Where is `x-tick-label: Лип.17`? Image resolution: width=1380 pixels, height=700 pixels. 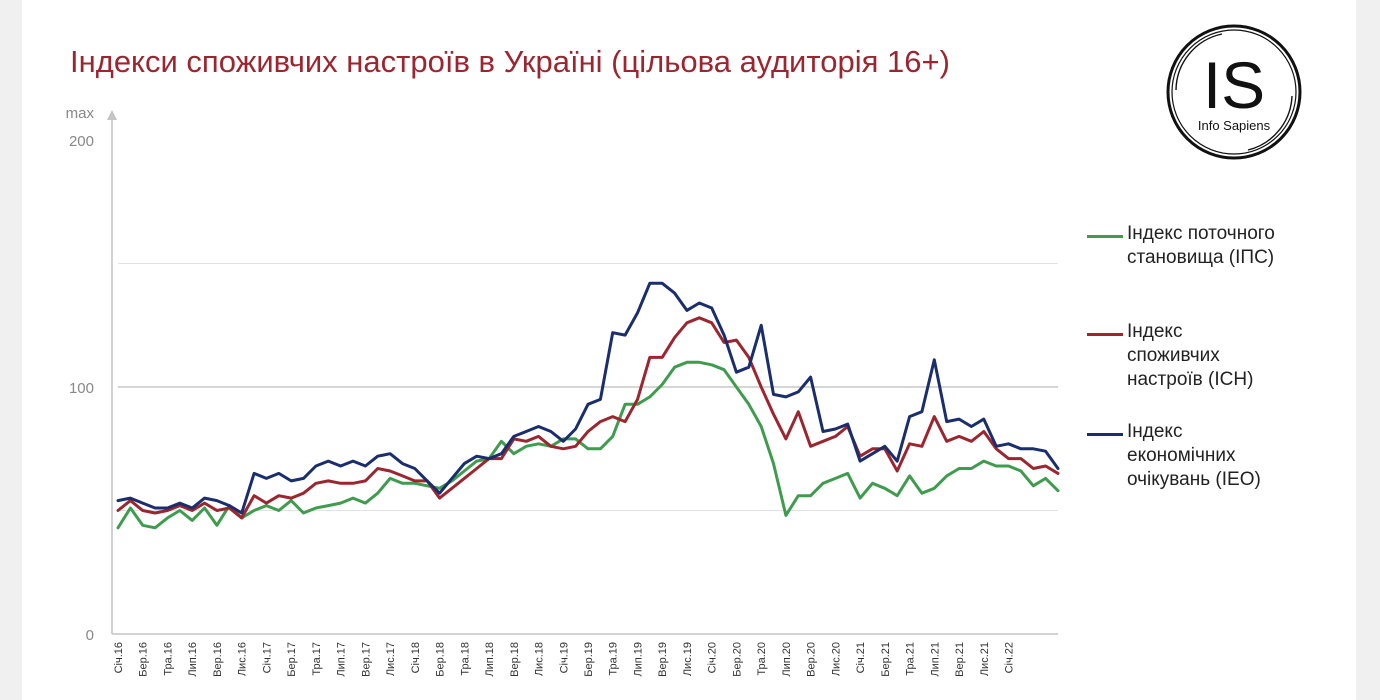 x-tick-label: Лип.17 is located at coordinates (342, 659).